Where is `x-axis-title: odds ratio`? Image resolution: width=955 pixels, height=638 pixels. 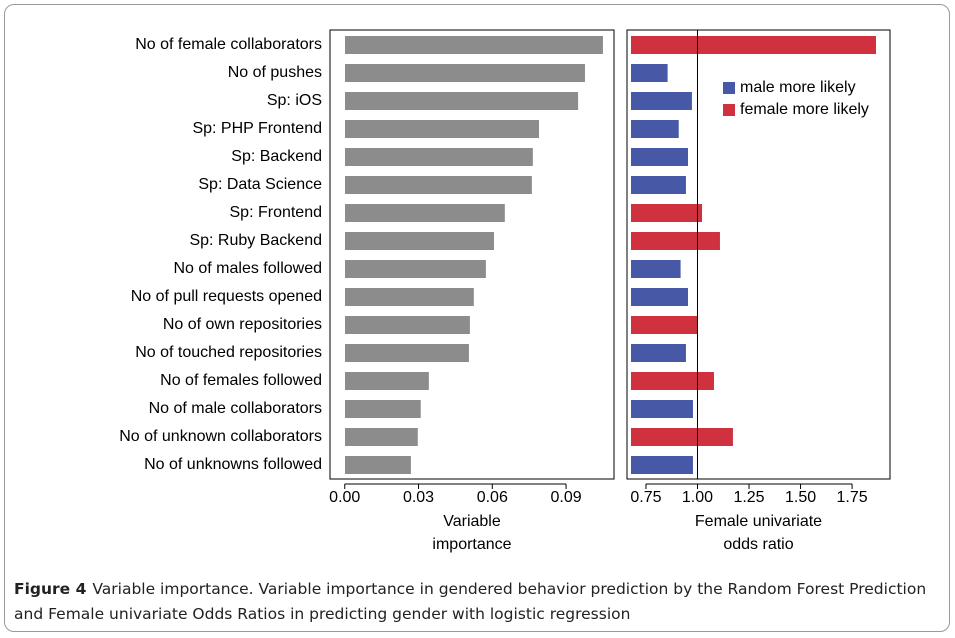
x-axis-title: odds ratio is located at coordinates (758, 544).